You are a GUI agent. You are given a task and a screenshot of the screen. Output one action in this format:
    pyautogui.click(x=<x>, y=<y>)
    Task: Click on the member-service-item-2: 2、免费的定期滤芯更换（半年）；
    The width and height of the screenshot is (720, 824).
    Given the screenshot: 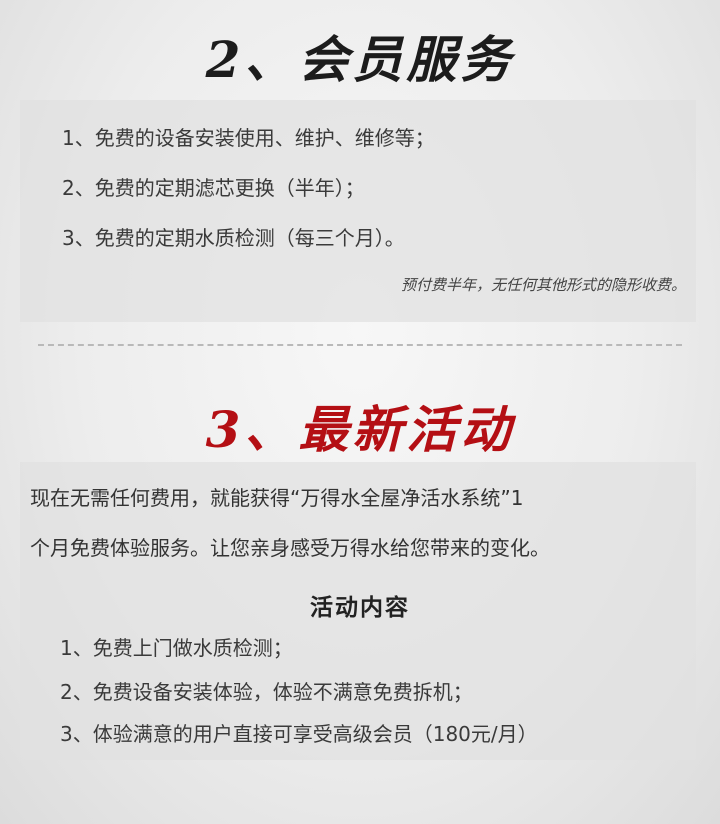 What is the action you would take?
    pyautogui.click(x=213, y=188)
    